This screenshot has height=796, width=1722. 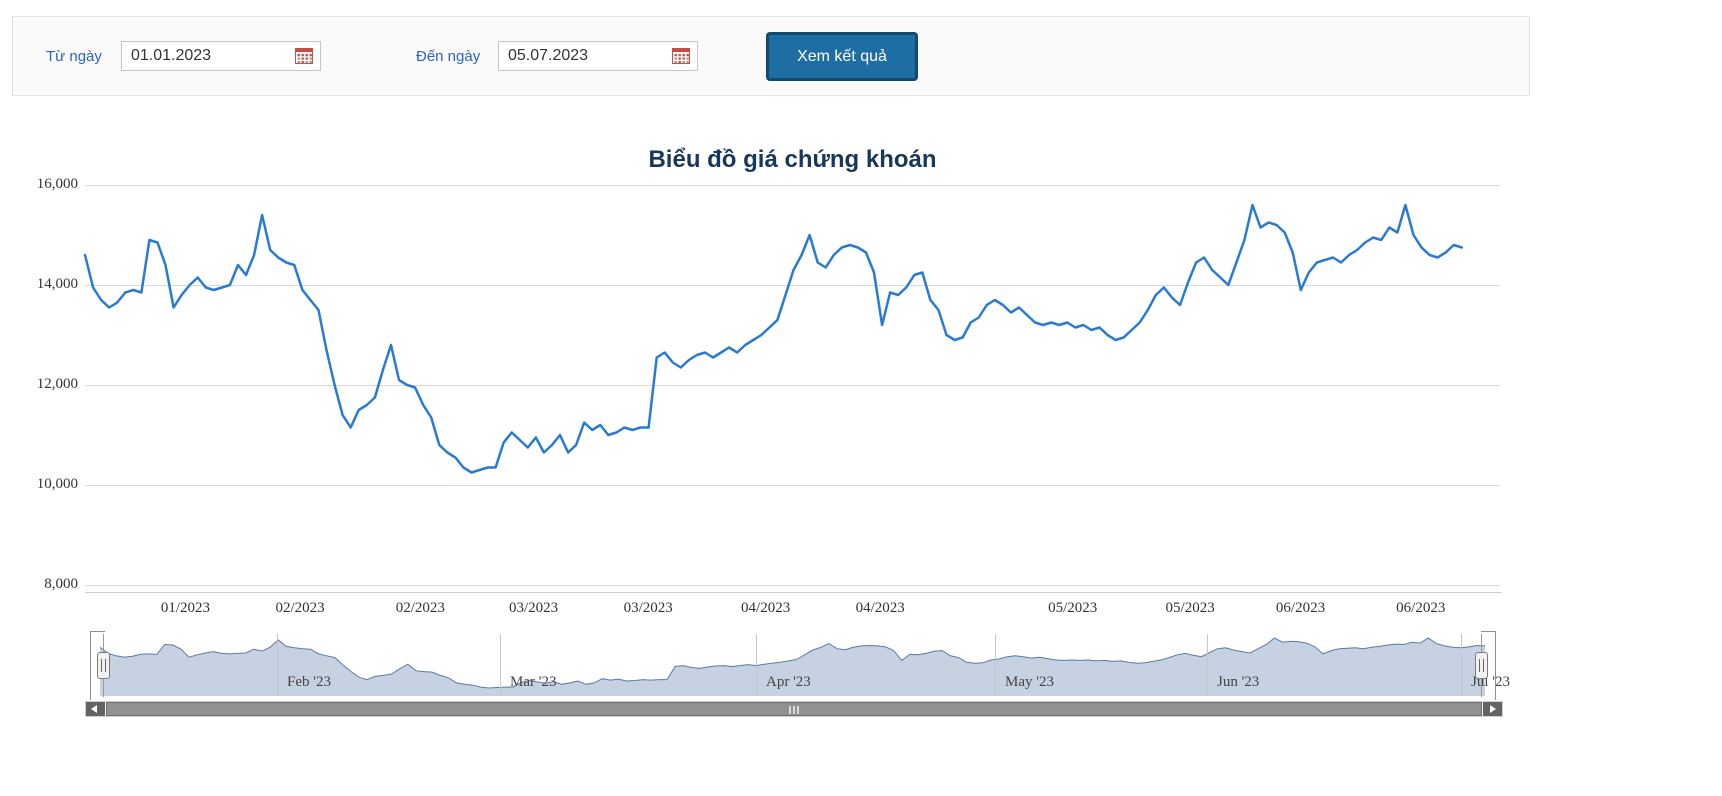 I want to click on from-date-value: 01.01.2023, so click(x=171, y=55).